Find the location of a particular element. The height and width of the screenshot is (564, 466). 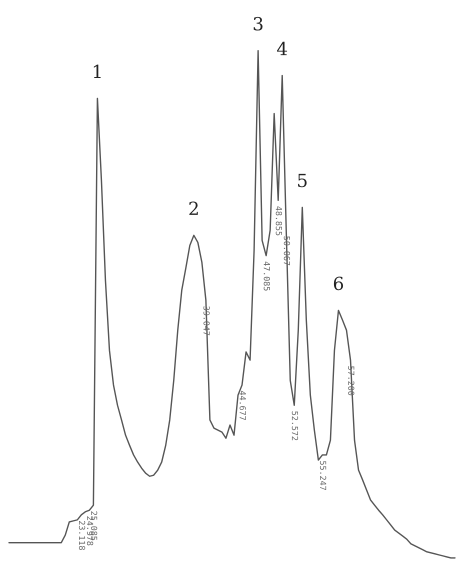

annotation: 5 is located at coordinates (302, 181).